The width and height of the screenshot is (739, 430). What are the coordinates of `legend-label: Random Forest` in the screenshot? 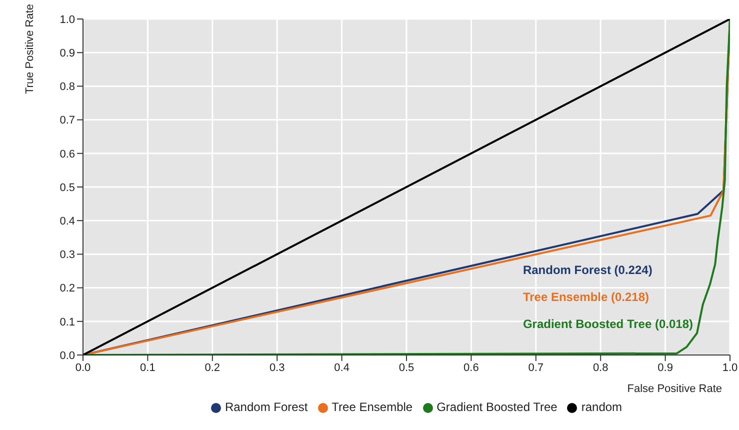 It's located at (266, 407).